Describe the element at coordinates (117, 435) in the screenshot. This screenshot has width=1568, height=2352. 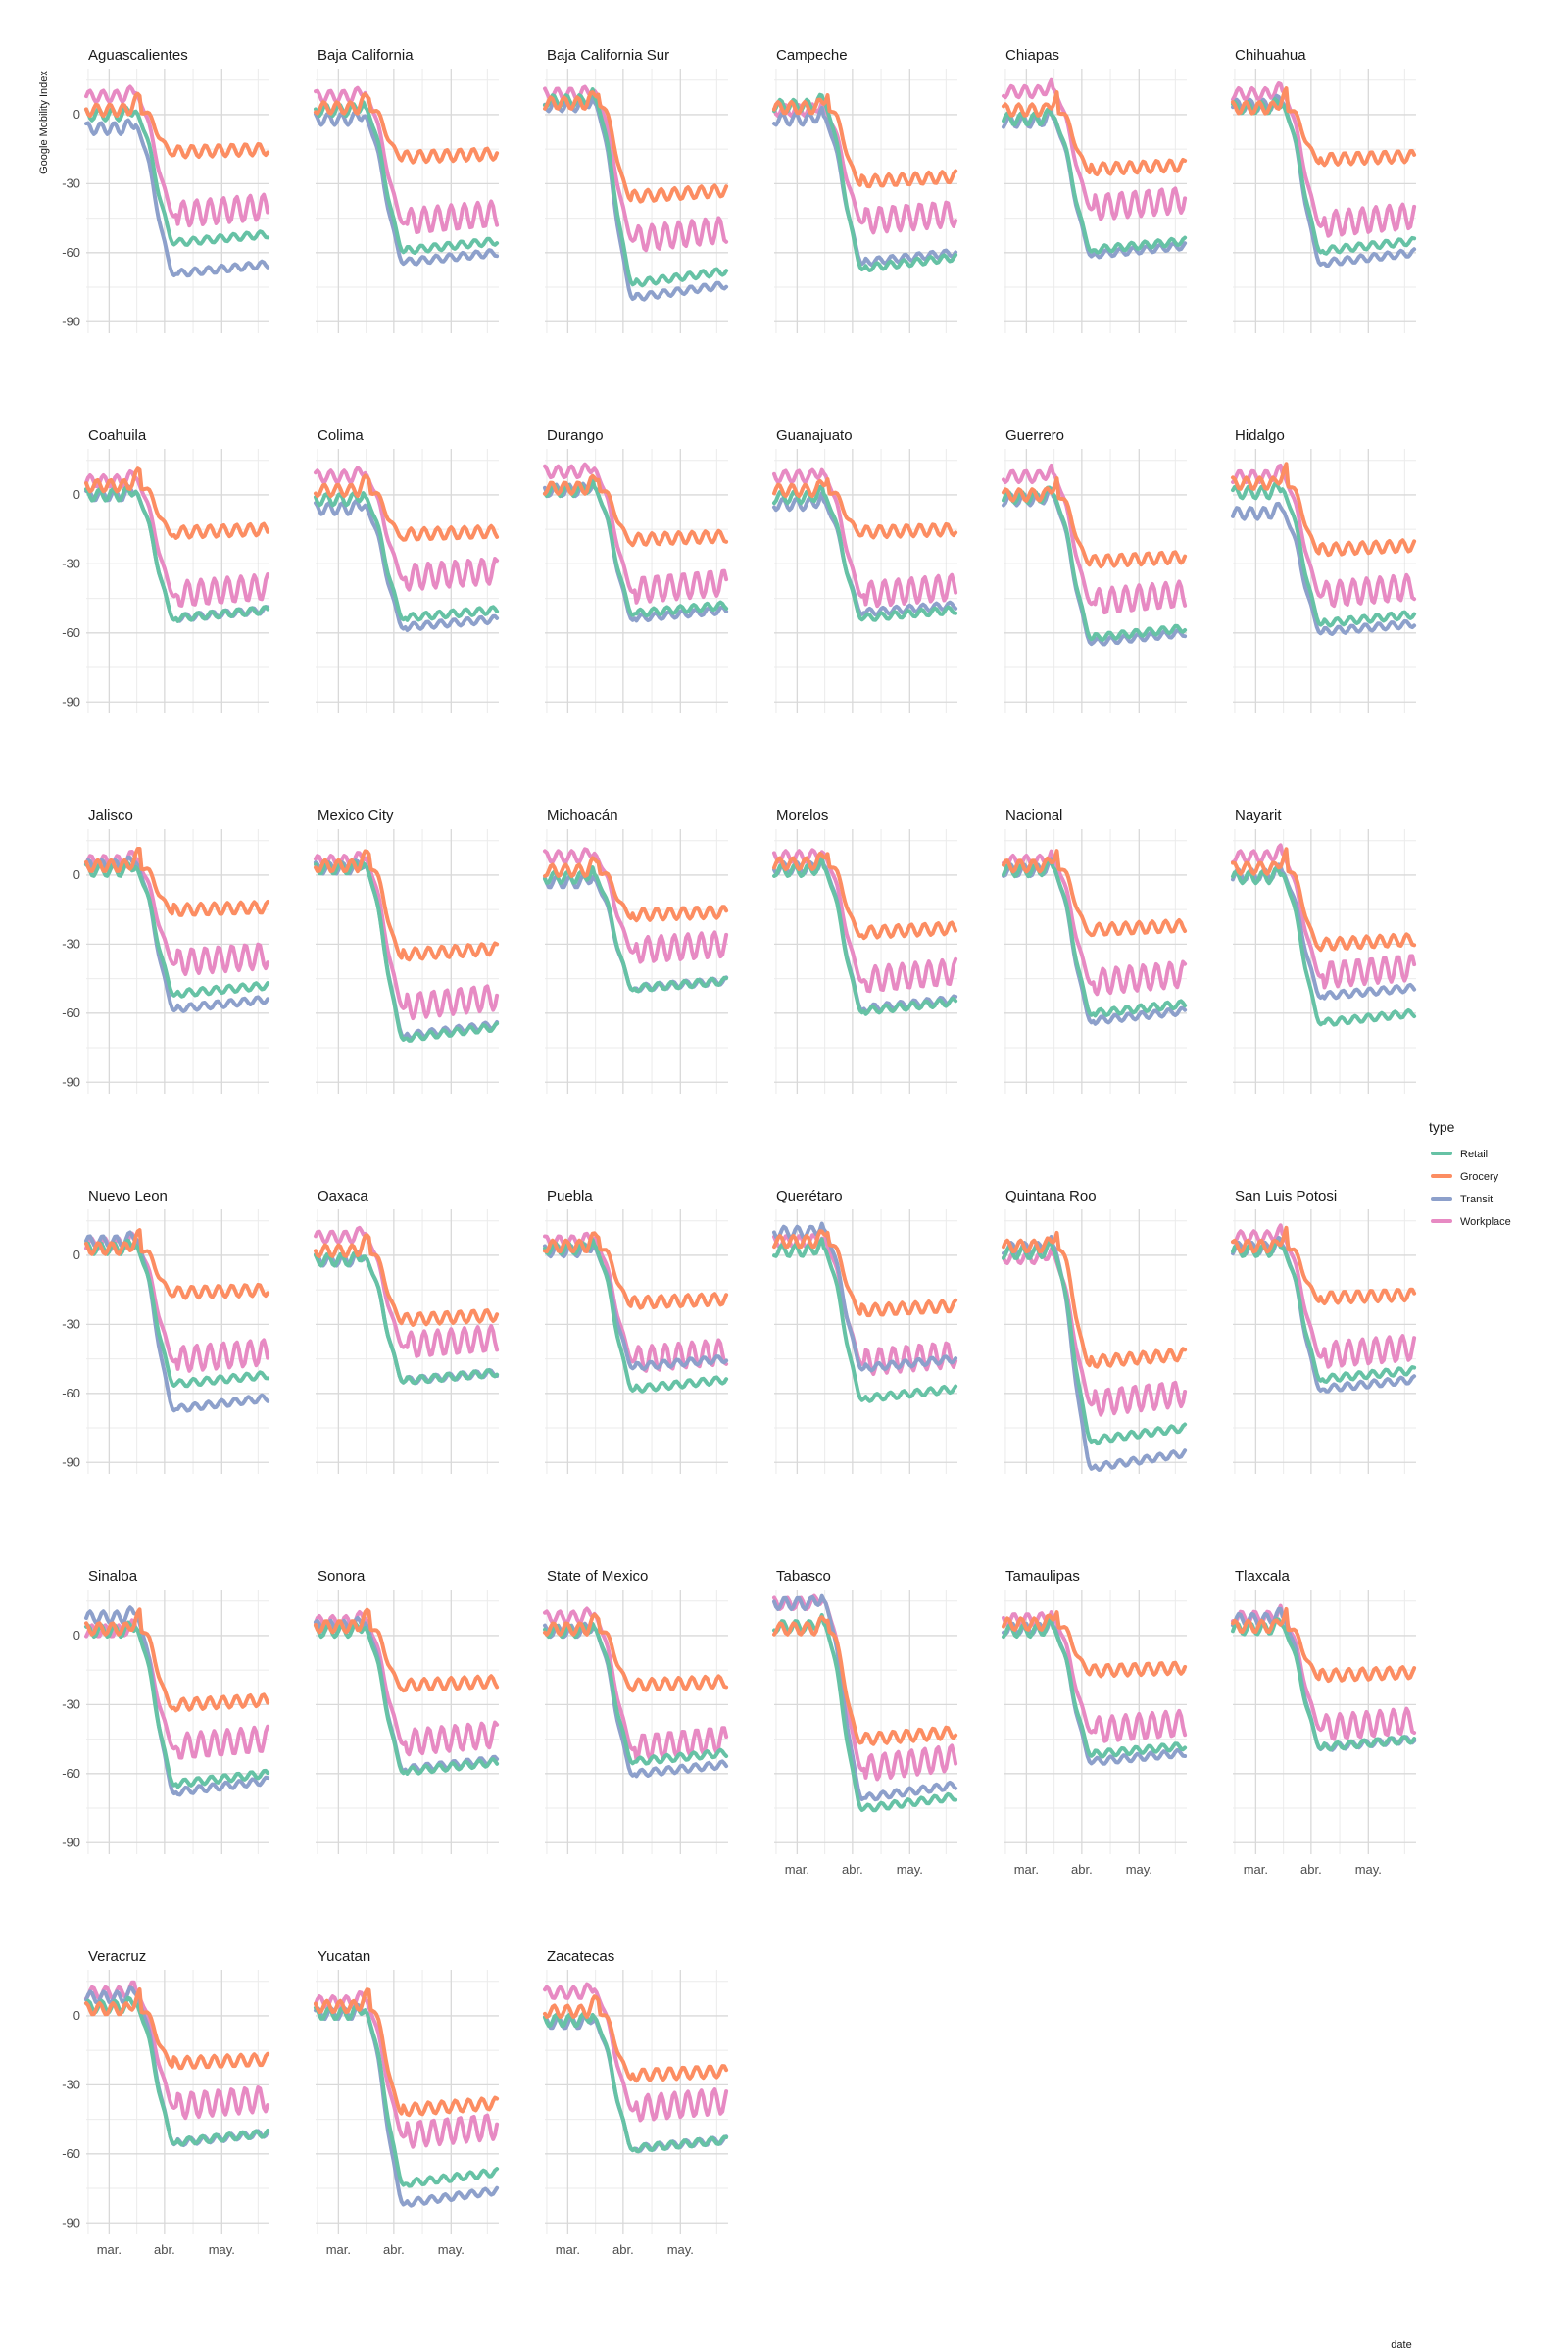
I see `panel-title-coahuila: Coahuila` at that location.